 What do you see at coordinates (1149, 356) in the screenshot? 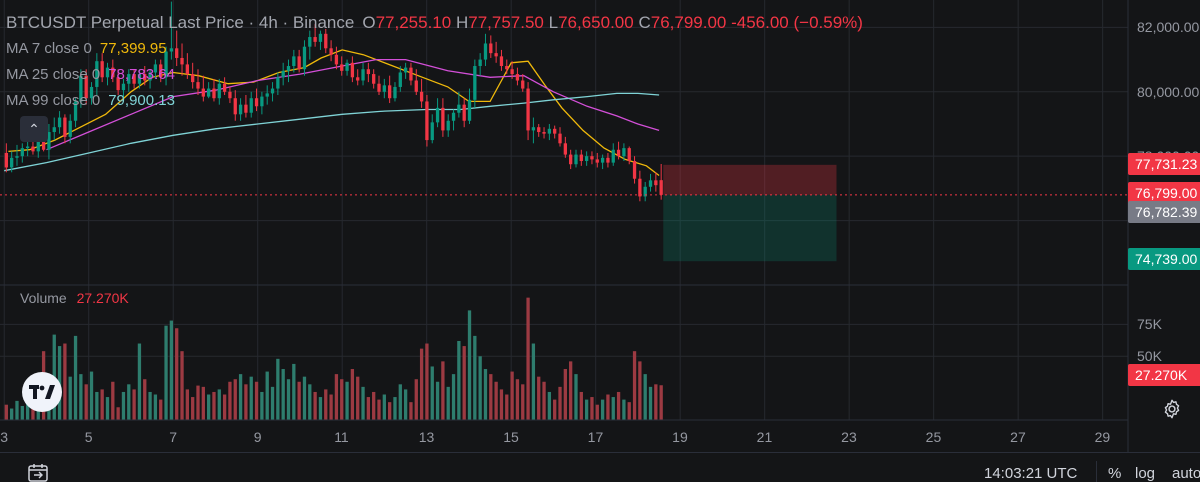
I see `volume-tick-label: 50K` at bounding box center [1149, 356].